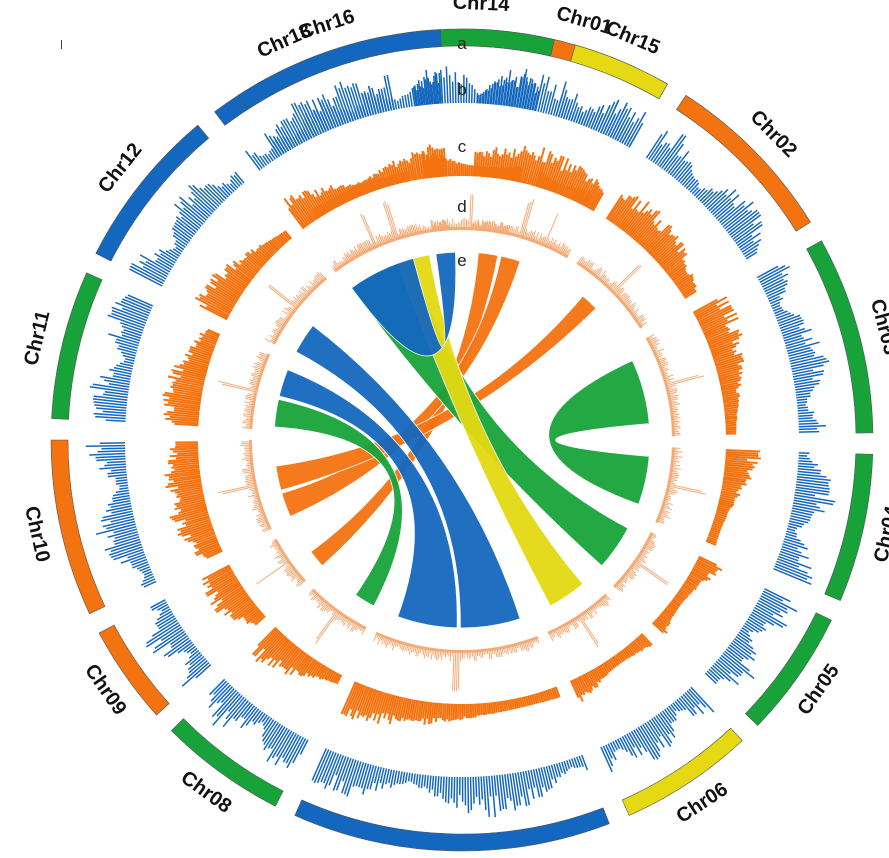  What do you see at coordinates (233, 595) in the screenshot?
I see `repeat-density-bars-chr09` at bounding box center [233, 595].